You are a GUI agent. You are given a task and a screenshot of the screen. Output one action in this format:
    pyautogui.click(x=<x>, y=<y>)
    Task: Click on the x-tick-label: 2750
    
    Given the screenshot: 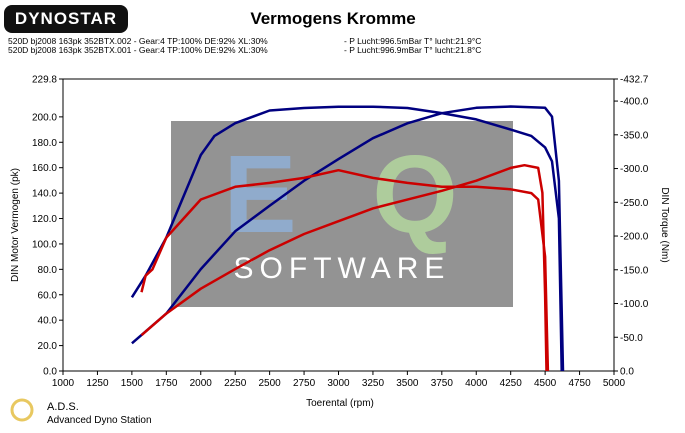 What is the action you would take?
    pyautogui.click(x=304, y=383)
    